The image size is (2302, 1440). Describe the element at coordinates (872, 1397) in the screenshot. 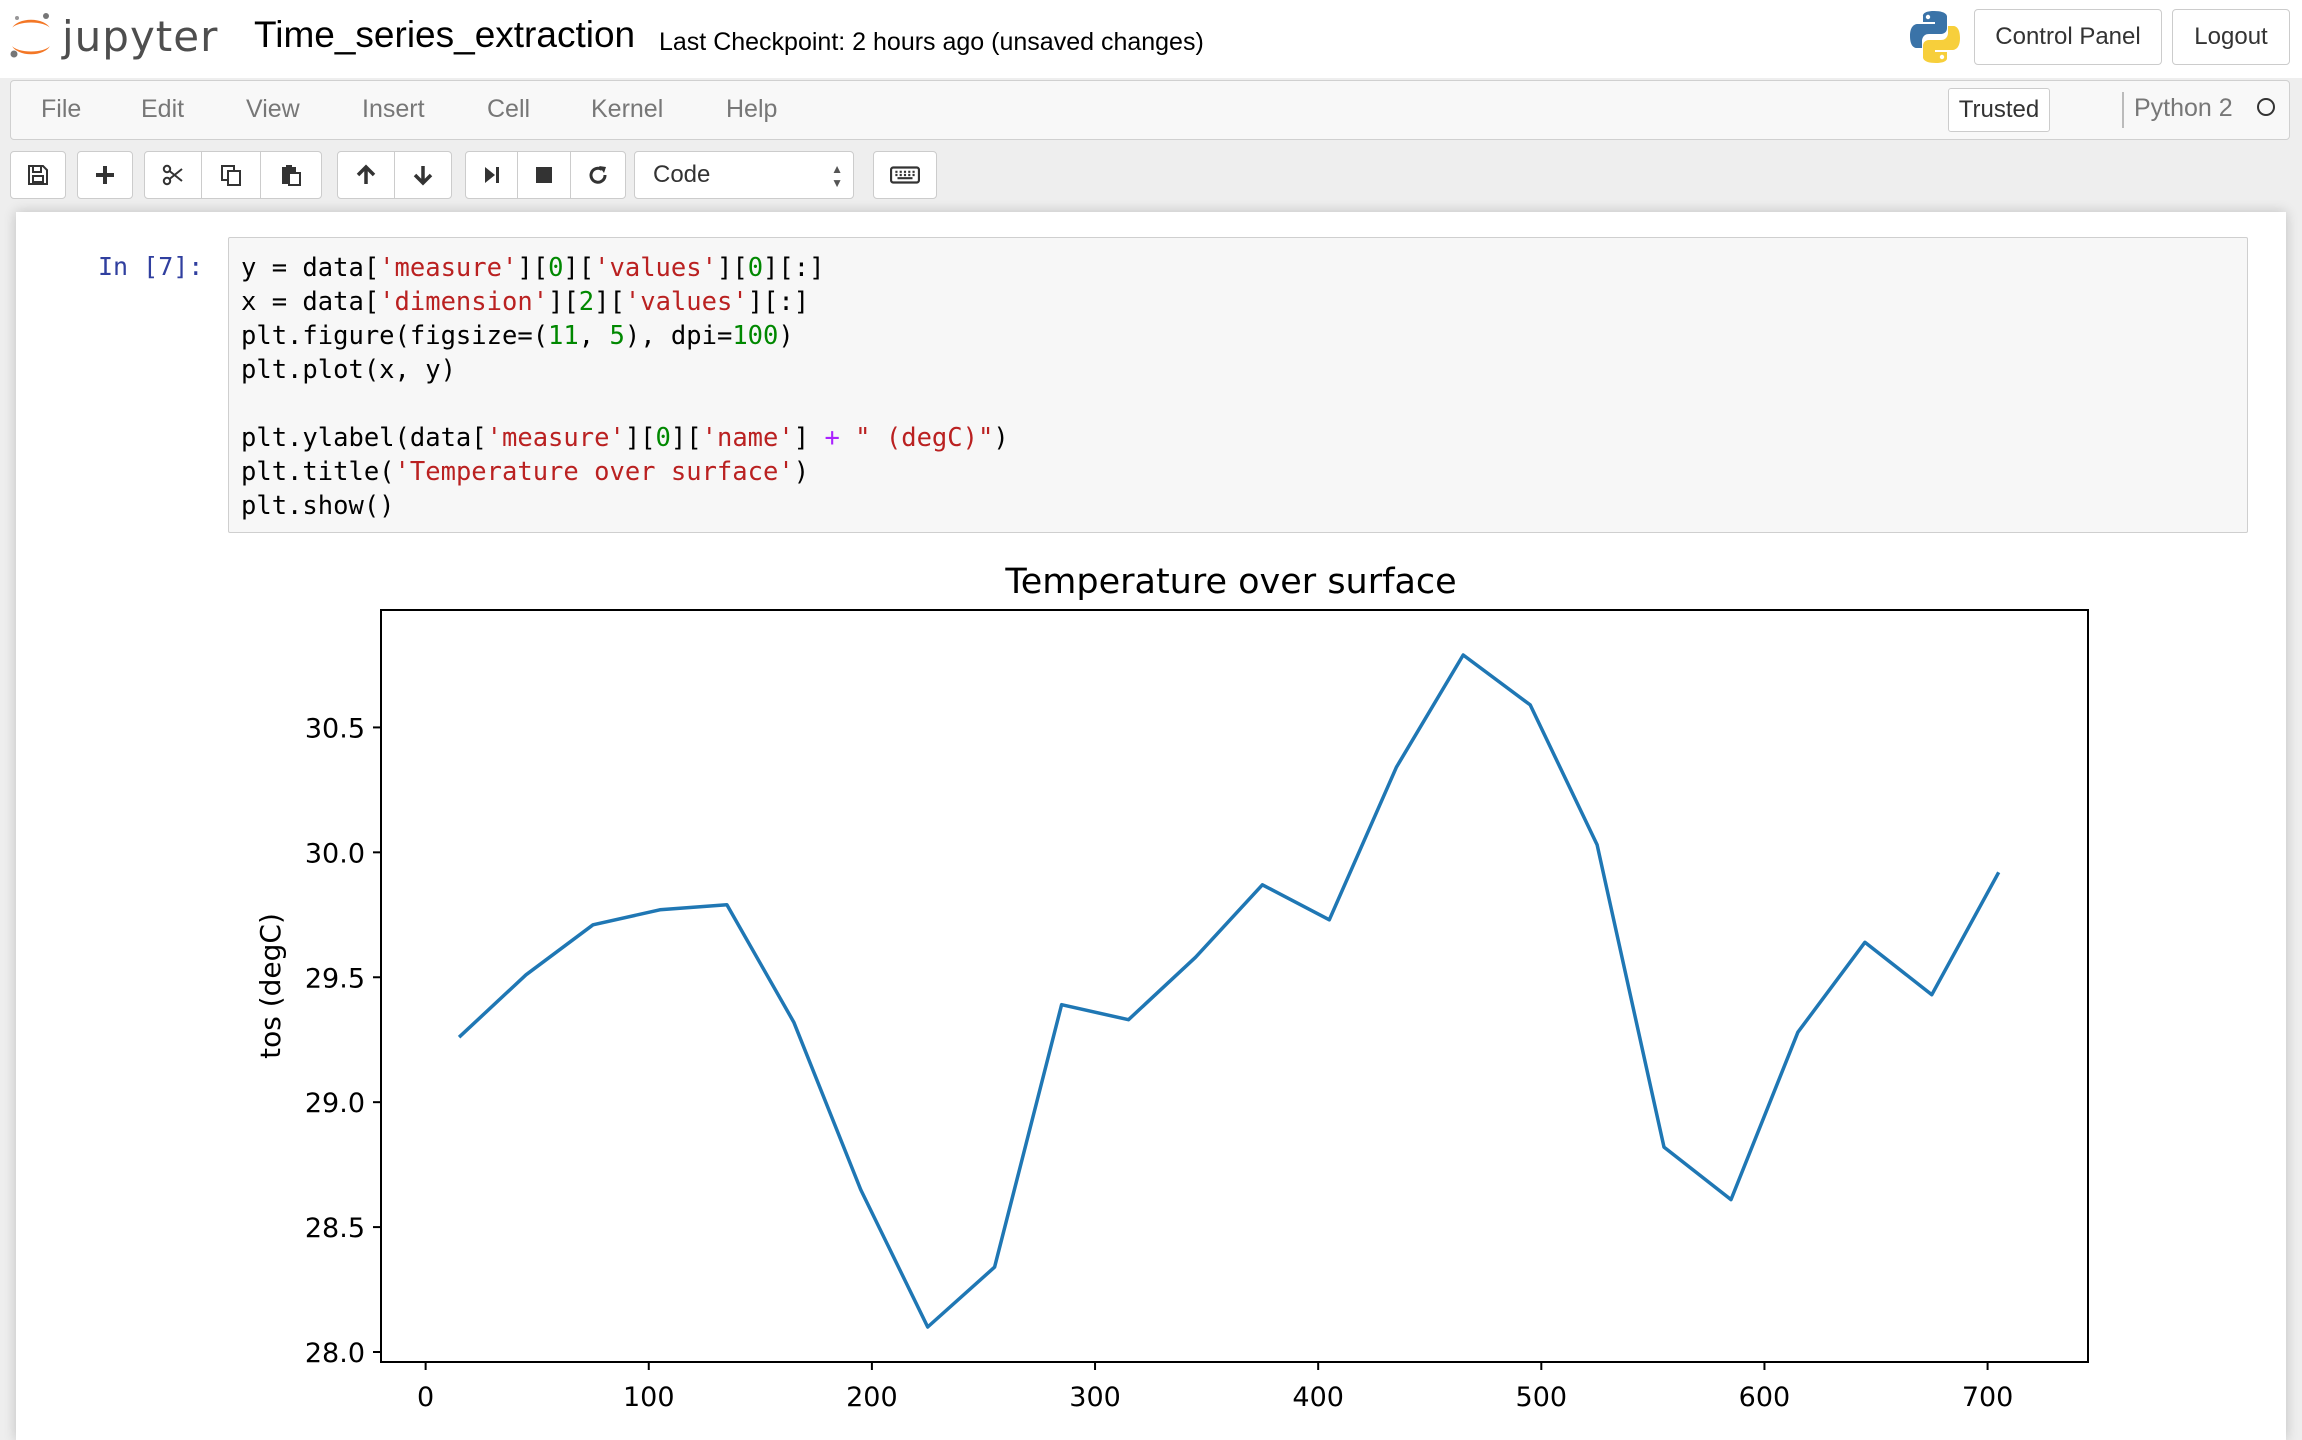

I see `x-tick-label: 200` at that location.